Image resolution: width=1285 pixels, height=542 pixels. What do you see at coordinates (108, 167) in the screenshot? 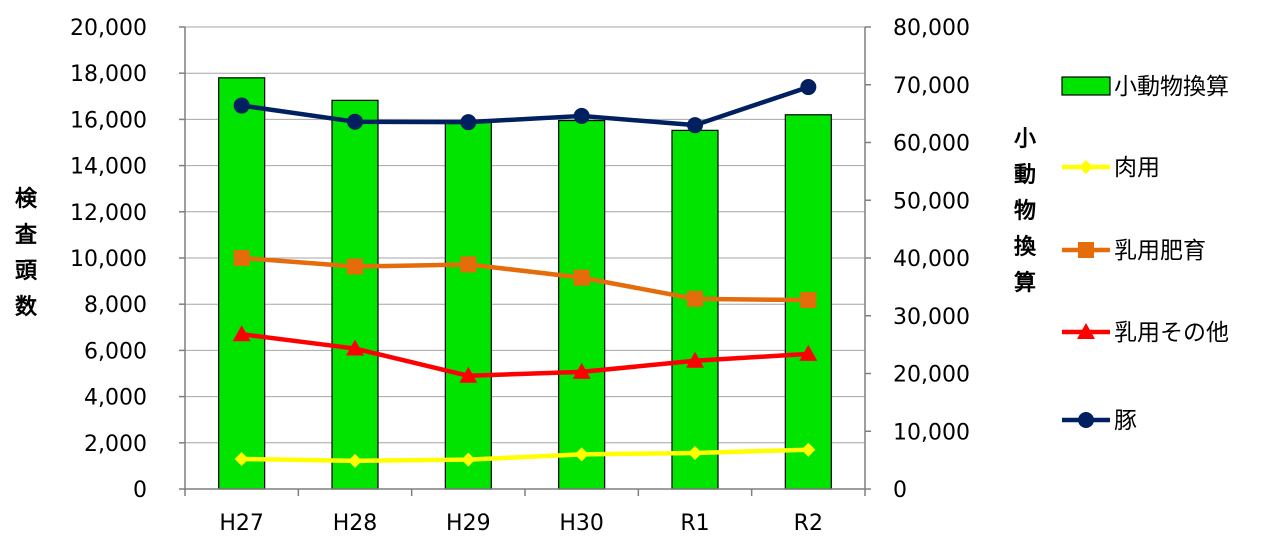
I see `left-tick-label: 14,000` at bounding box center [108, 167].